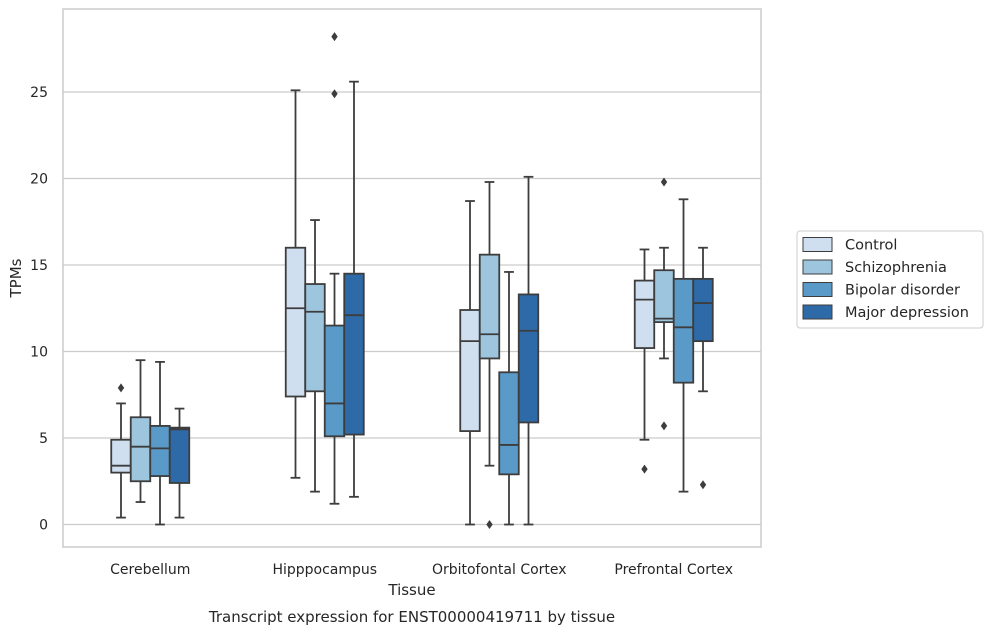  I want to click on y-tick-labels: 0 5 10 15 20 25, so click(39, 309).